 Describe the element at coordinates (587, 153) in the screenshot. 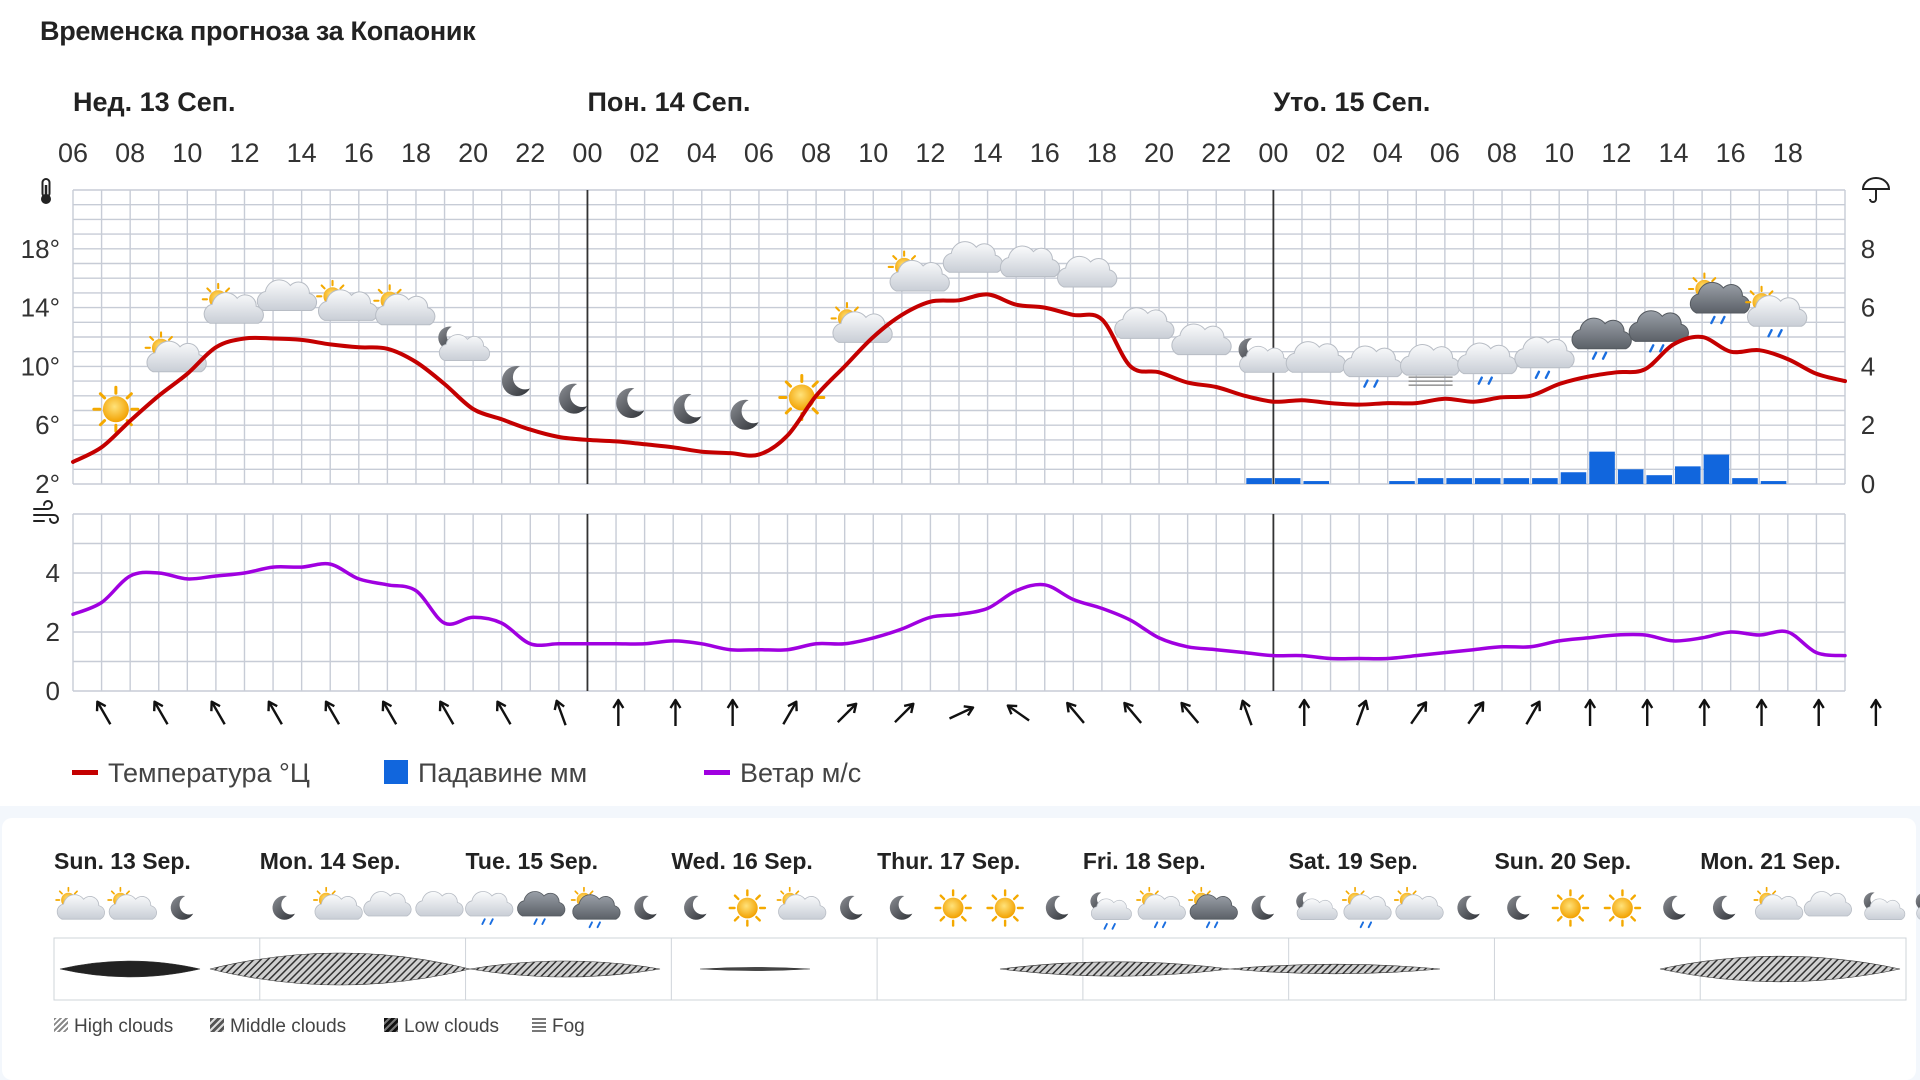

I see `hour-label: 00` at that location.